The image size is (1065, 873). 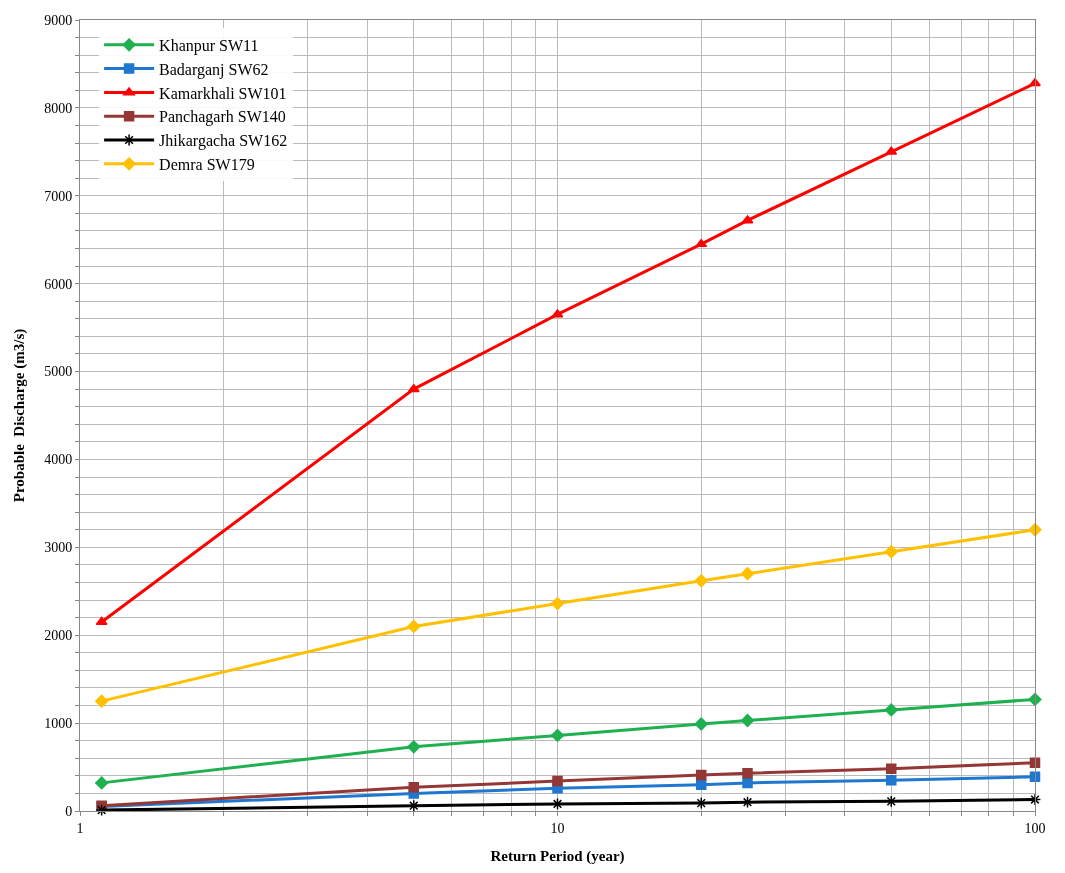 I want to click on legend-label: Demra SW179, so click(x=207, y=165).